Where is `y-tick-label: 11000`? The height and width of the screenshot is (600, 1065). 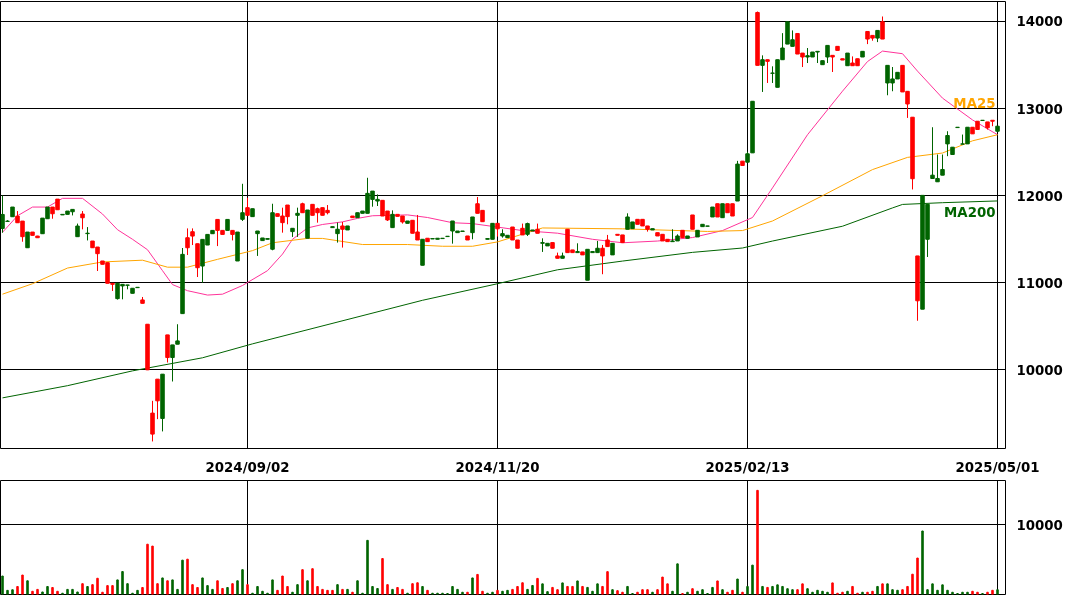 y-tick-label: 11000 is located at coordinates (1039, 283).